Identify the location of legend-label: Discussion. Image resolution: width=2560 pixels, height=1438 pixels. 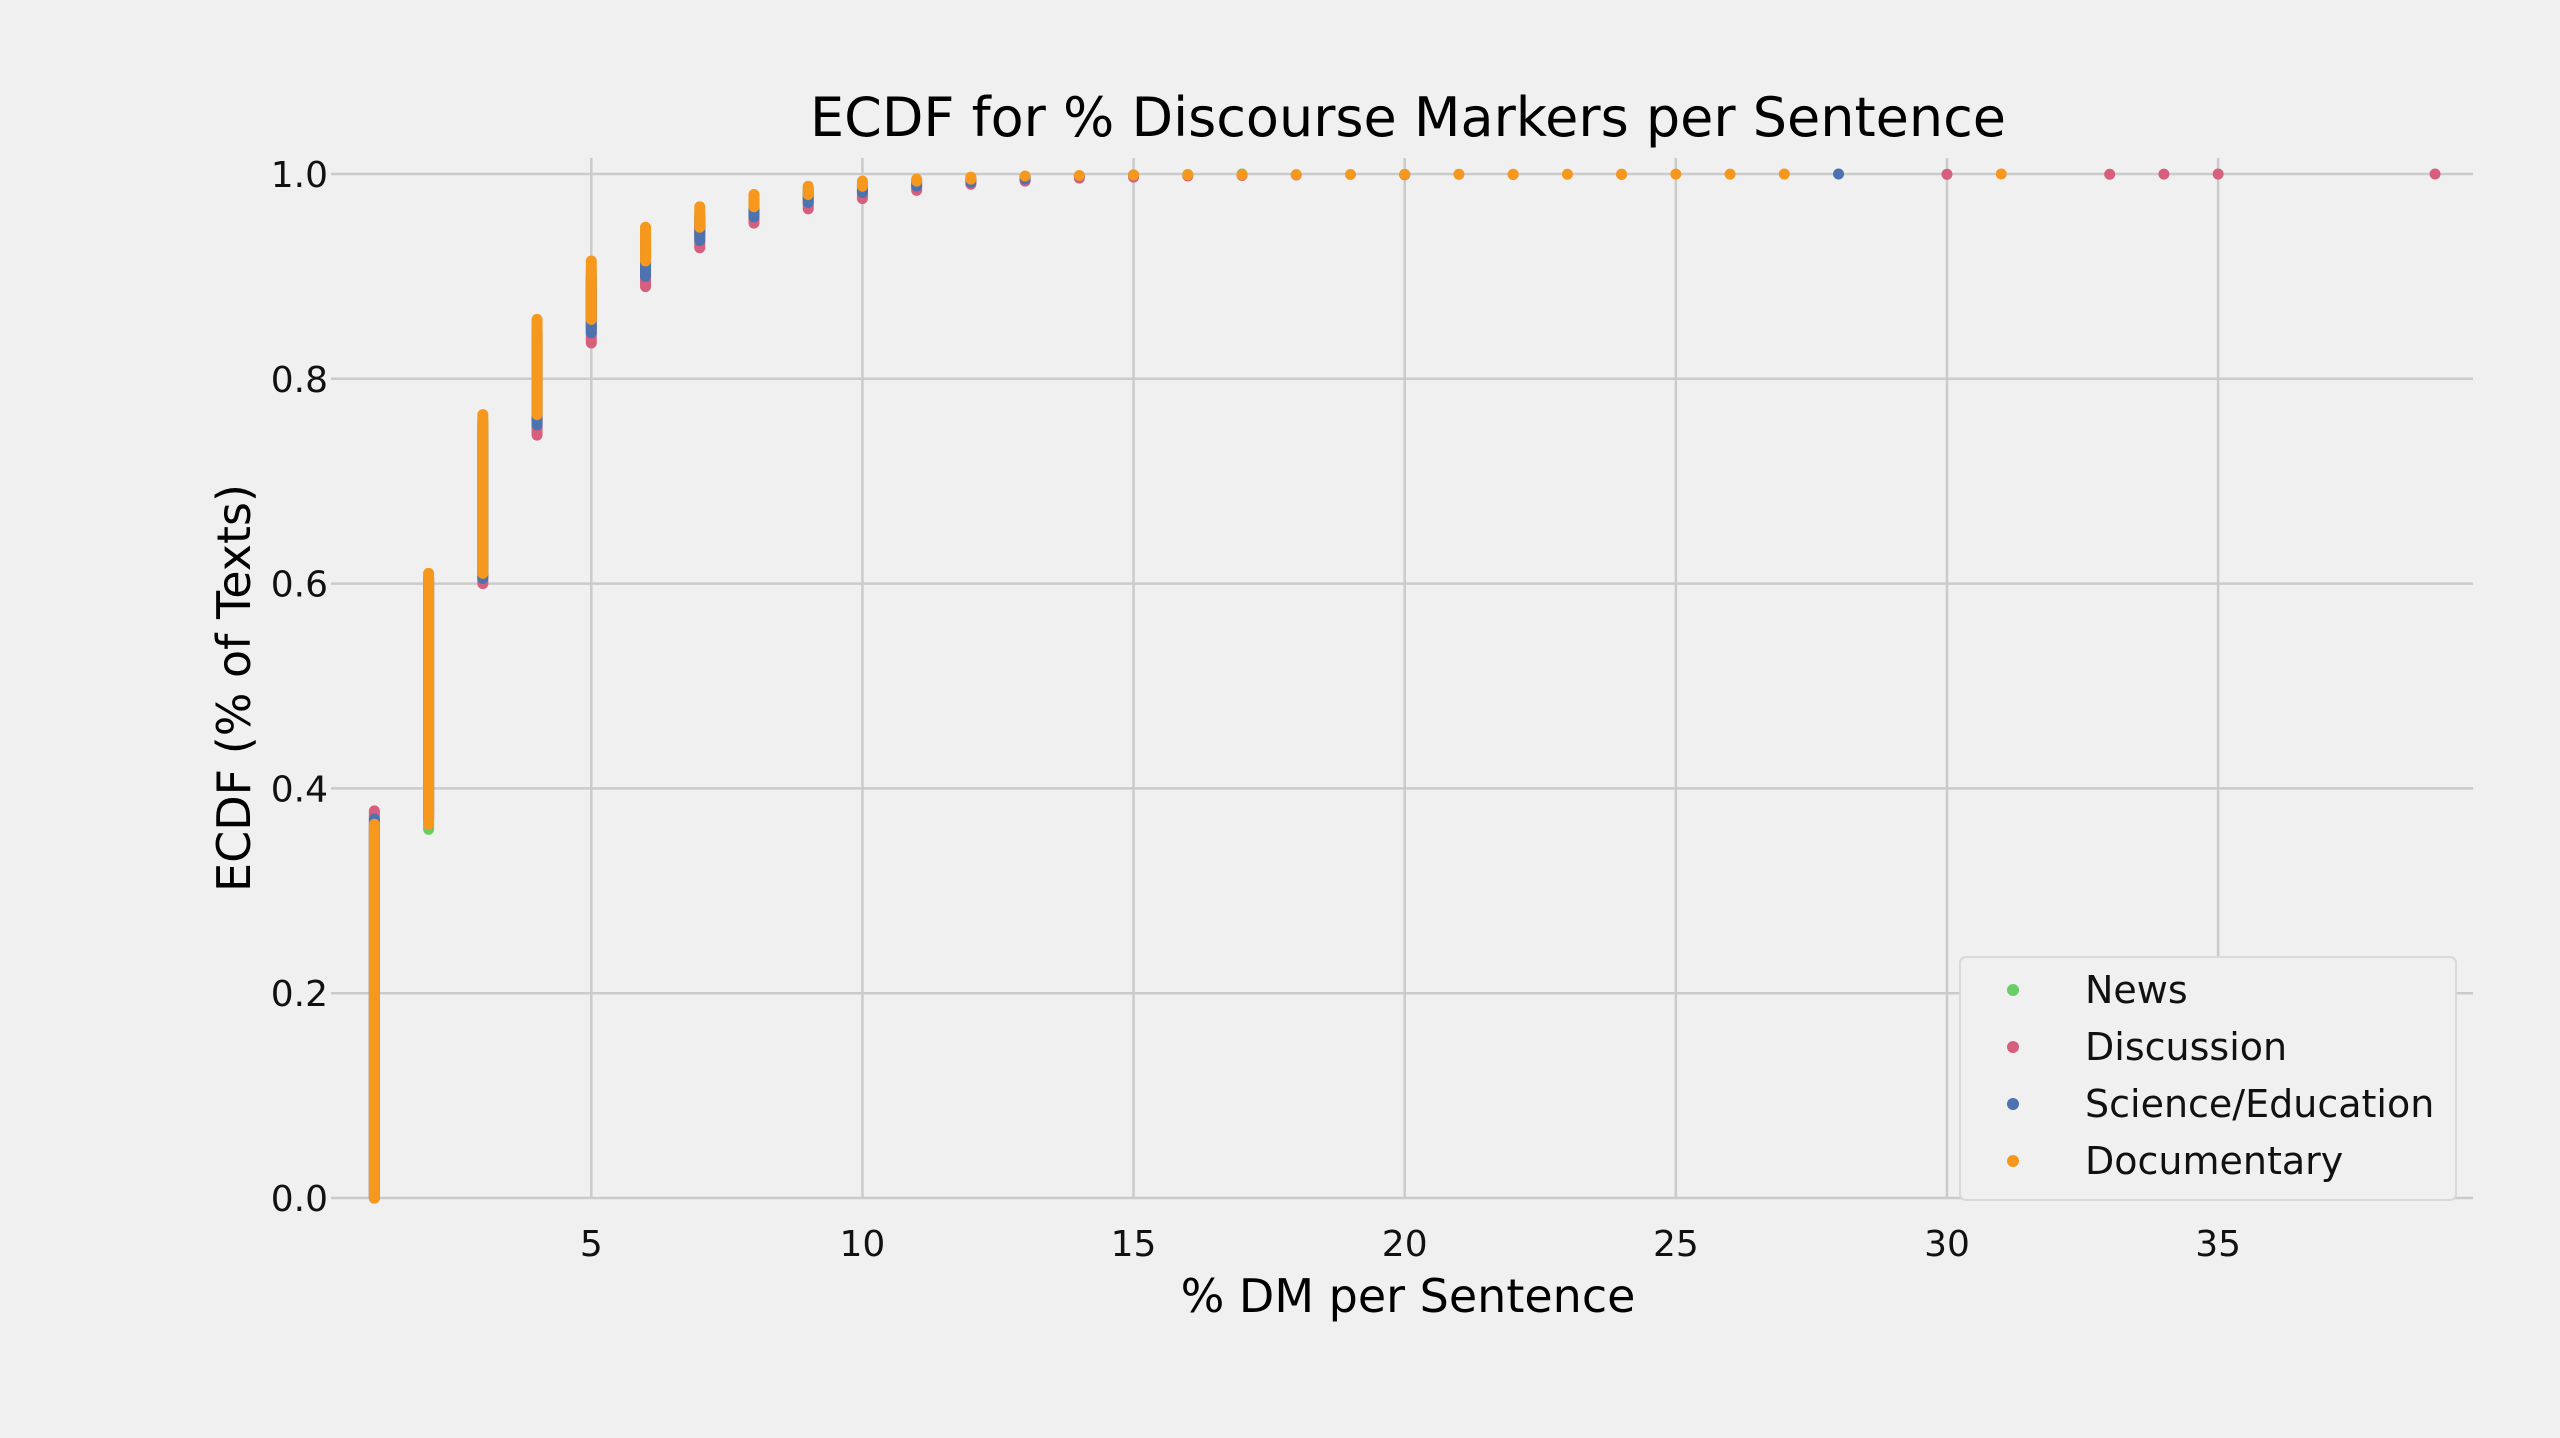
(2186, 1047).